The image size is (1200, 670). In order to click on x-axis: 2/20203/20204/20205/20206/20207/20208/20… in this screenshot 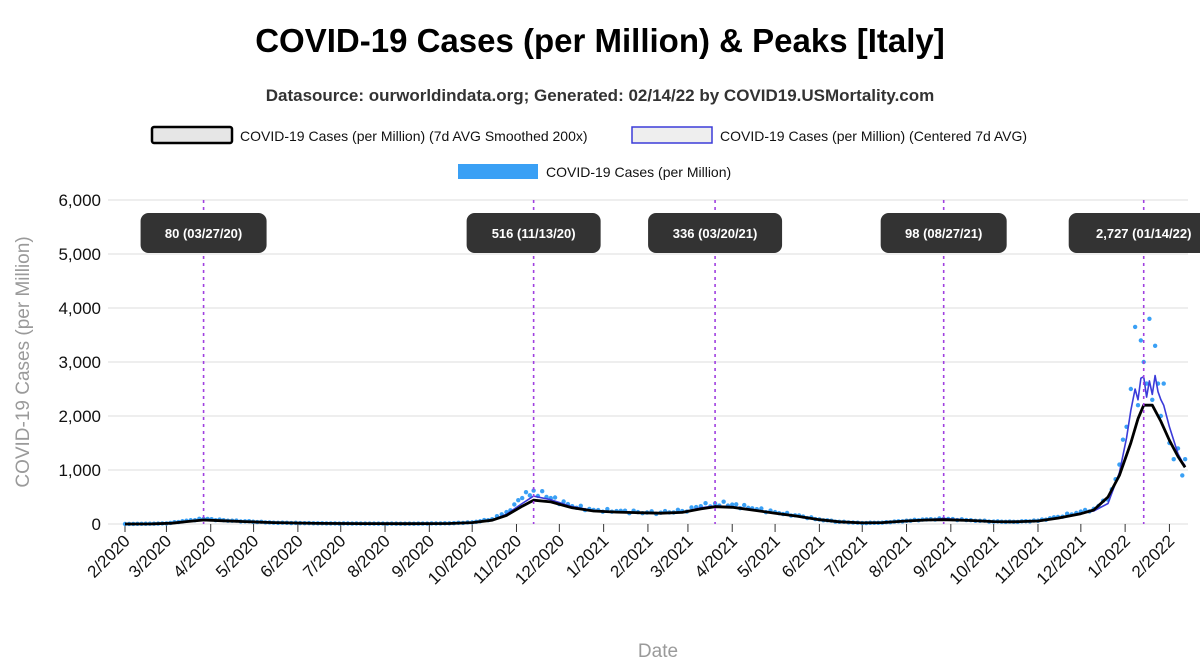, I will do `click(631, 556)`.